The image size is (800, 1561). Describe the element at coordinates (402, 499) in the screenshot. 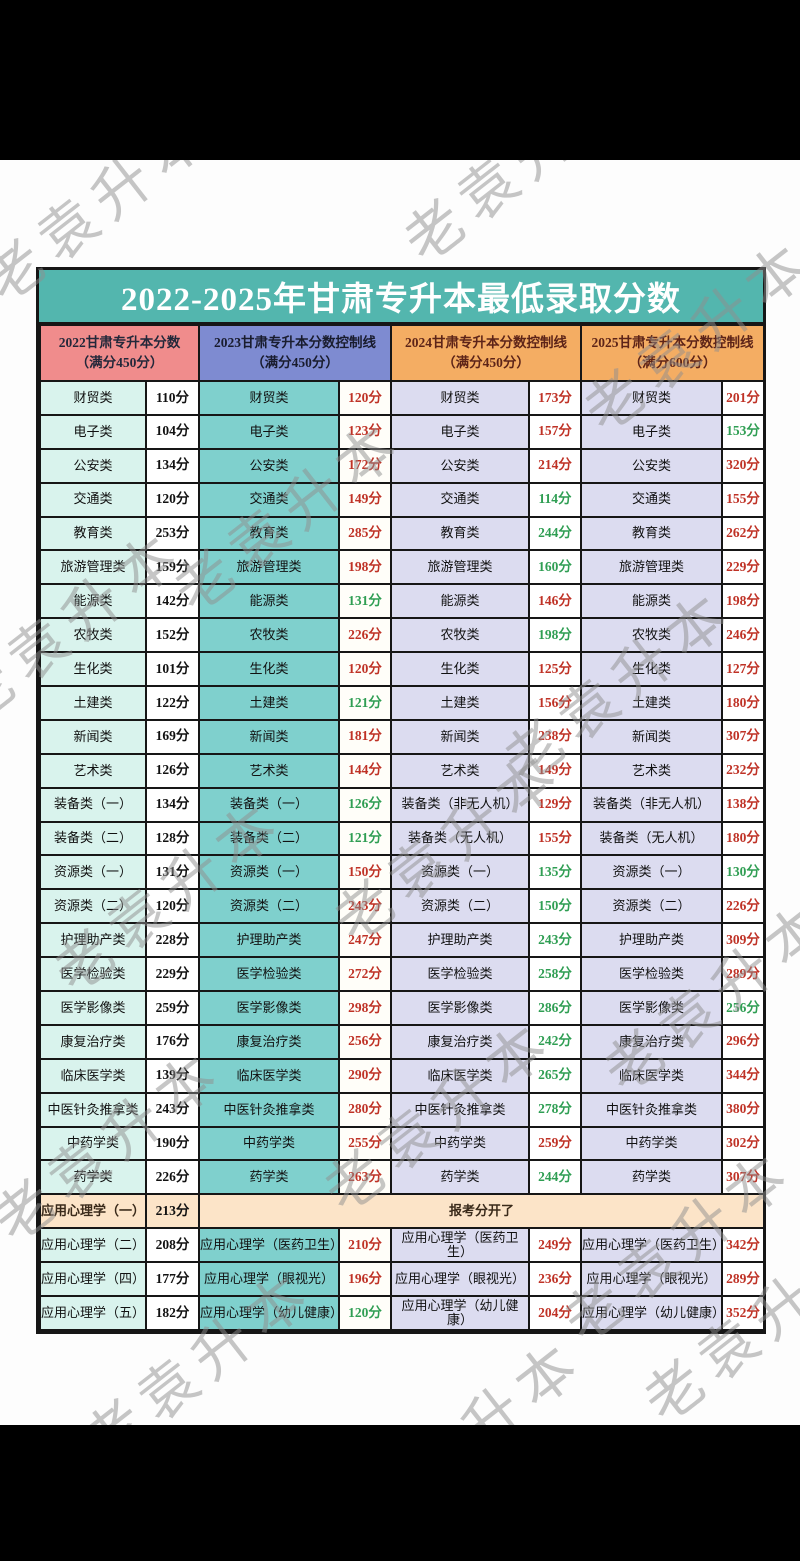

I see `table-row: 交通类 120分 交通类 149分 交通类 114分 交通类 155分` at that location.